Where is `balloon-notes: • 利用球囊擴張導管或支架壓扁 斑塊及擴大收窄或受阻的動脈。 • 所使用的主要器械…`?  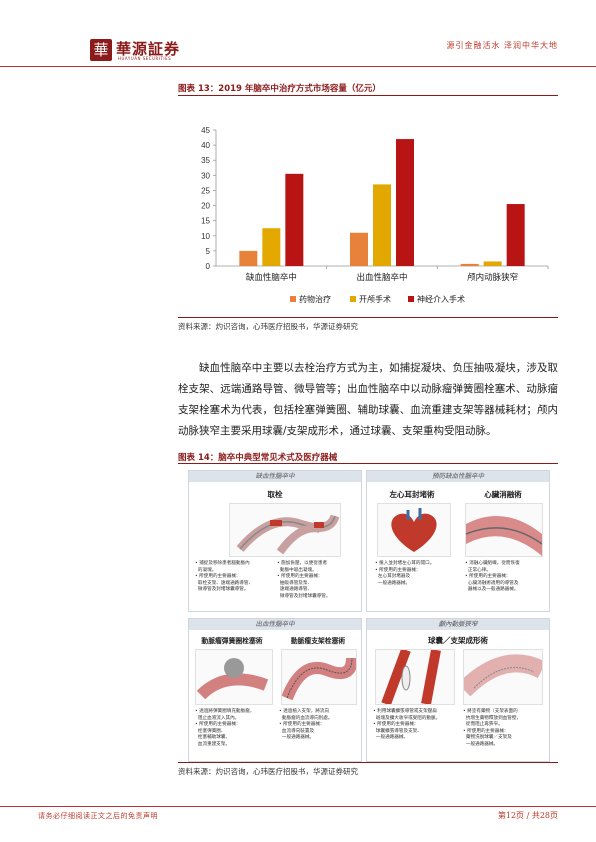
balloon-notes: • 利用球囊擴張導管或支架壓扁 斑塊及擴大收窄或受阻的動脈。 • 所使用的主要器械… is located at coordinates (416, 725).